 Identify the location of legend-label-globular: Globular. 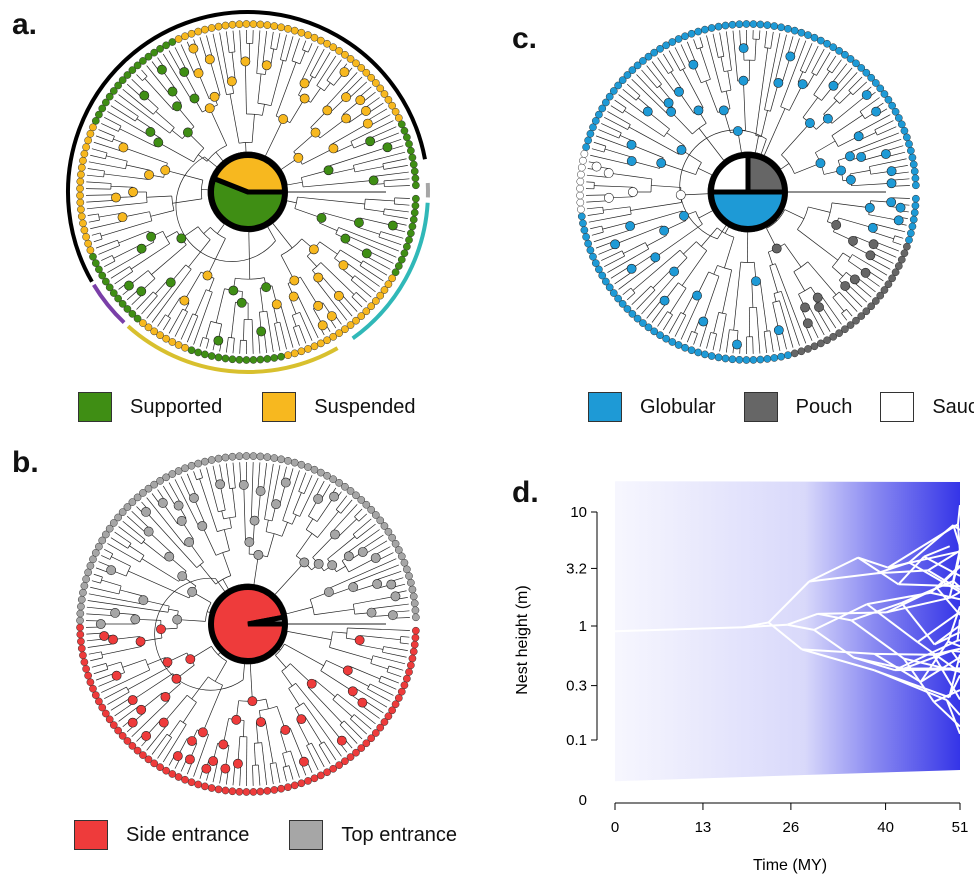
(678, 406).